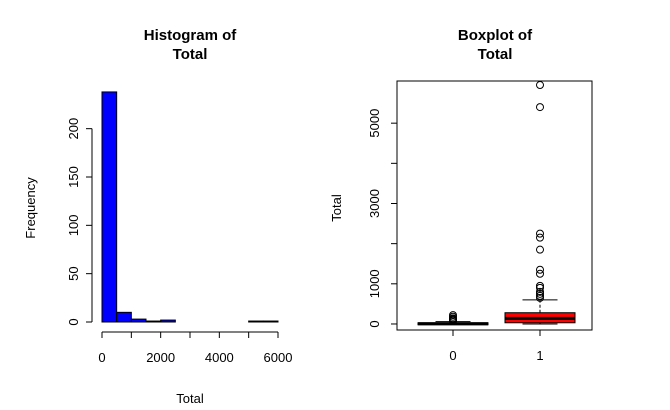 This screenshot has width=670, height=410. Describe the element at coordinates (73, 273) in the screenshot. I see `histogram-y-tick-label-1: 50` at that location.